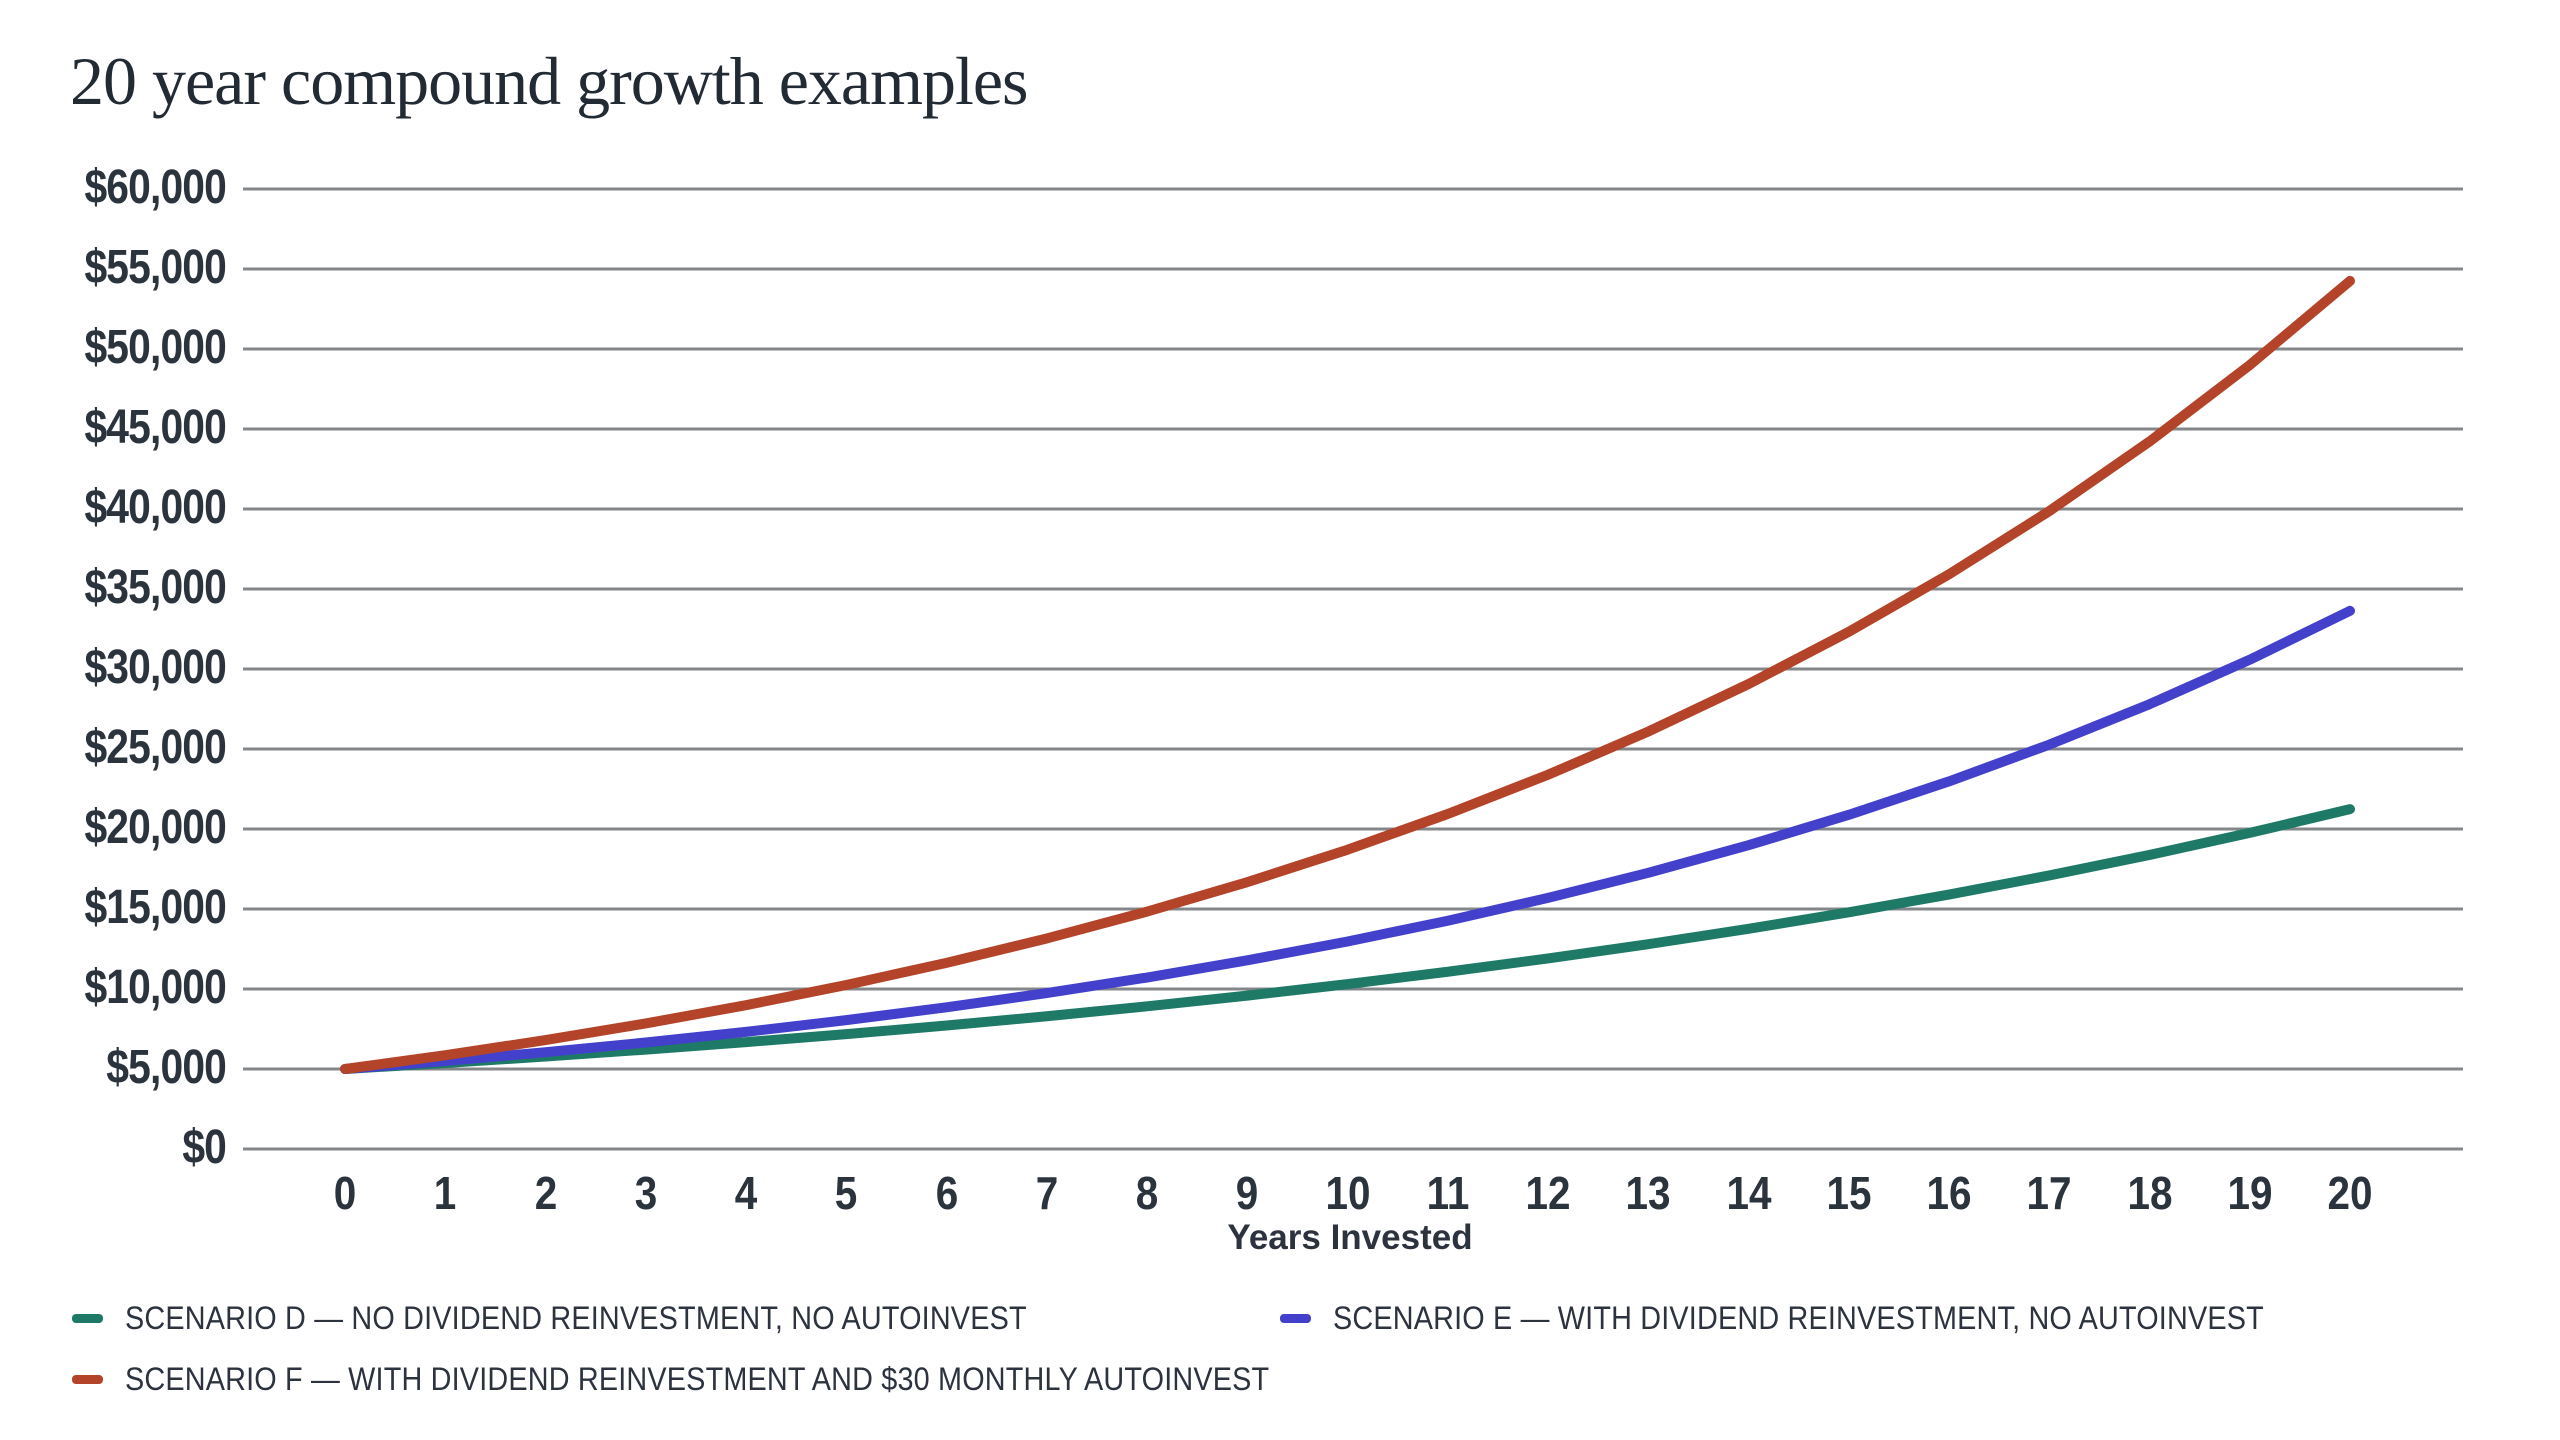 The width and height of the screenshot is (2560, 1440). I want to click on y-tick-label: $45,000, so click(155, 427).